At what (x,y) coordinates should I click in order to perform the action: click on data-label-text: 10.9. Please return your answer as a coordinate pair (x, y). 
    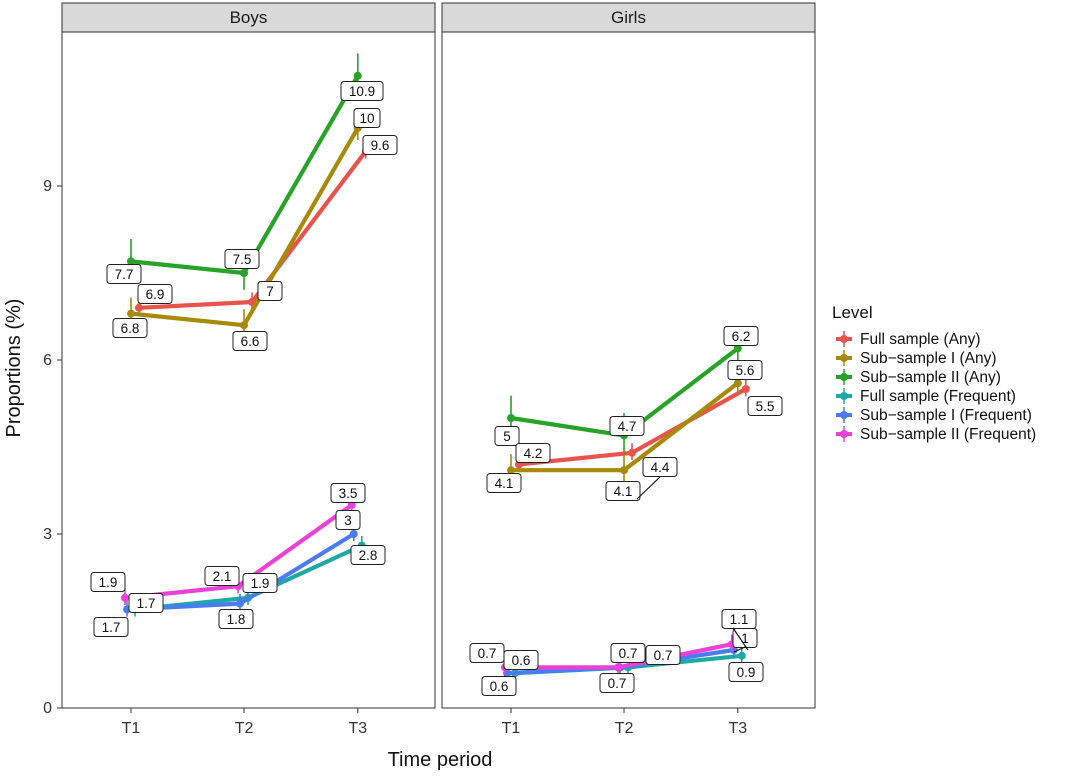
    Looking at the image, I should click on (362, 91).